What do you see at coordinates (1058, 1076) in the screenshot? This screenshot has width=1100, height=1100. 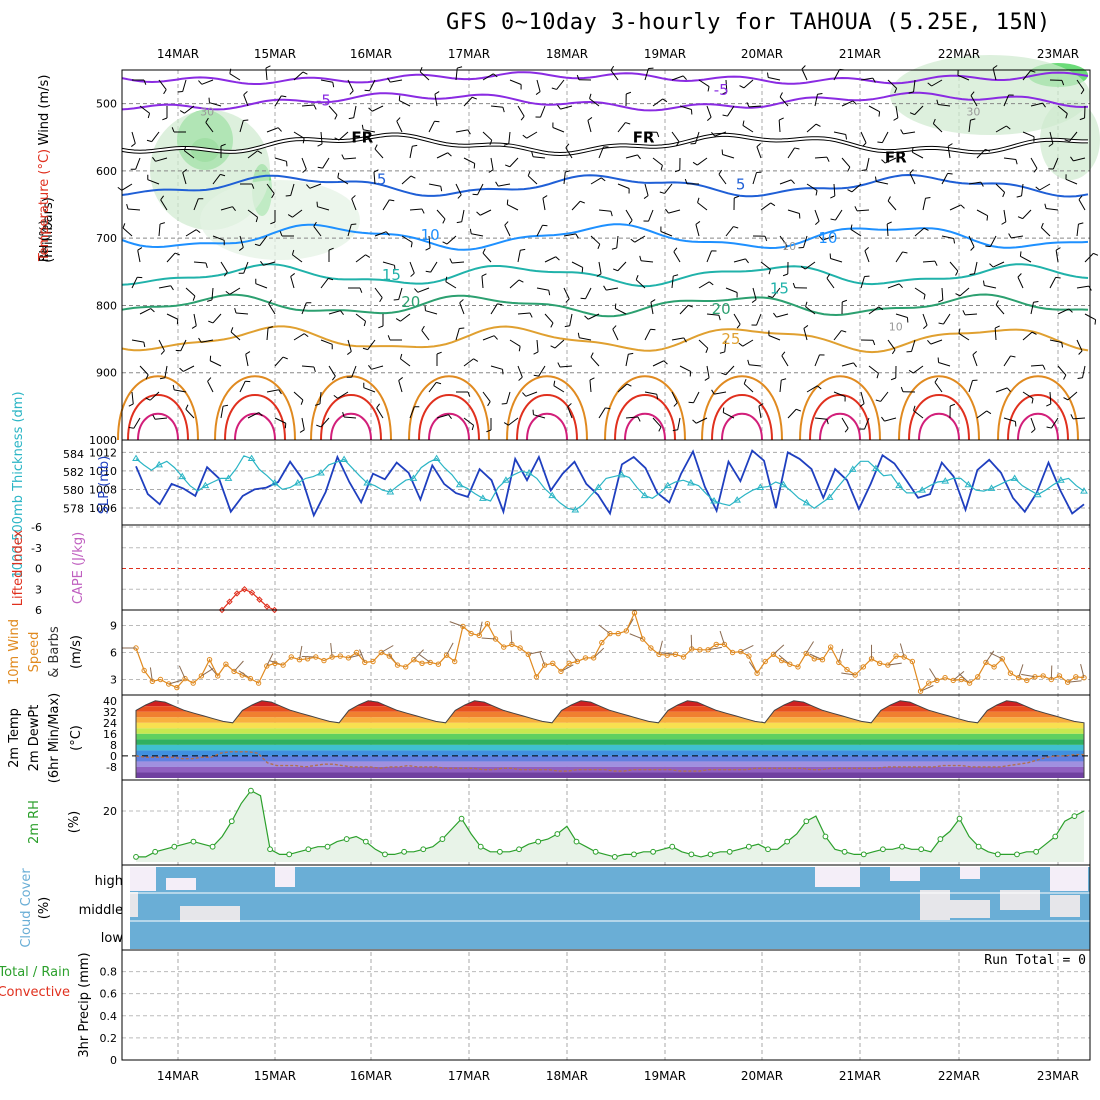 I see `date-label-bottom: 23MAR` at bounding box center [1058, 1076].